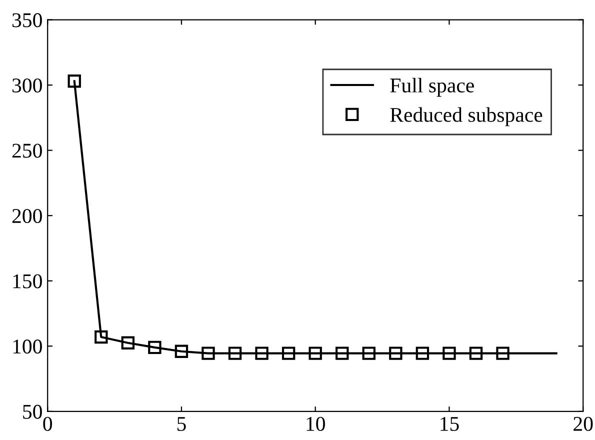  Describe the element at coordinates (47, 423) in the screenshot. I see `x-tick-label: 0` at that location.